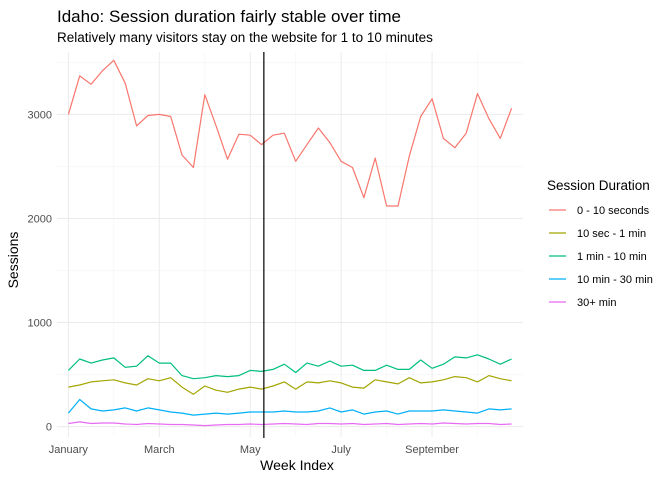 This screenshot has width=672, height=480. What do you see at coordinates (598, 185) in the screenshot?
I see `legend-title: Session Duration` at bounding box center [598, 185].